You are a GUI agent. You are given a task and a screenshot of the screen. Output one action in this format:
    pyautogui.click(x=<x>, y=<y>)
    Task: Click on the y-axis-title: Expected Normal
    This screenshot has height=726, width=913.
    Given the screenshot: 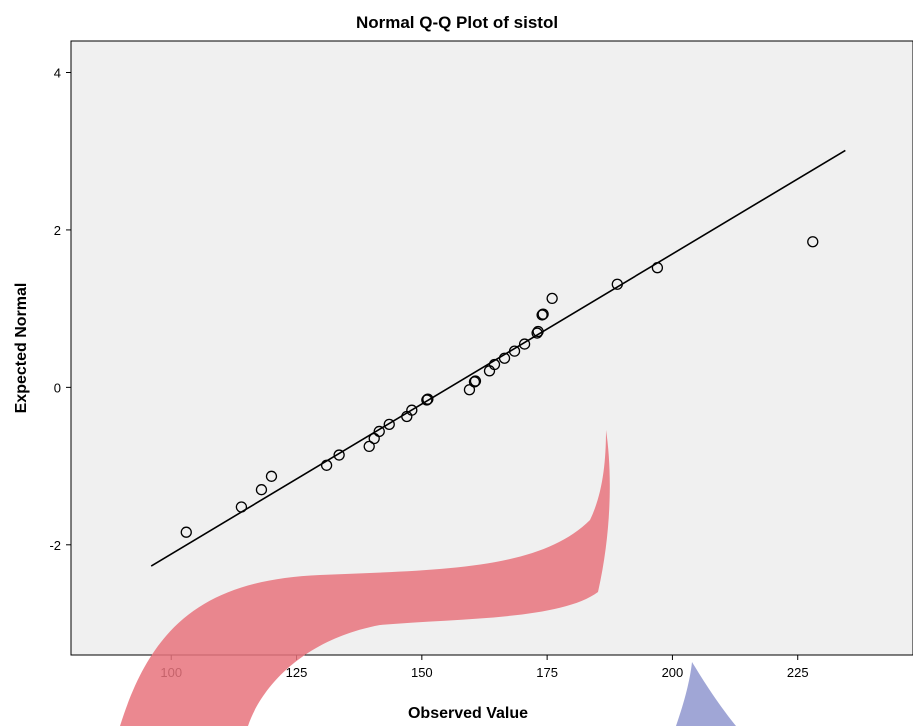 What is the action you would take?
    pyautogui.click(x=21, y=348)
    